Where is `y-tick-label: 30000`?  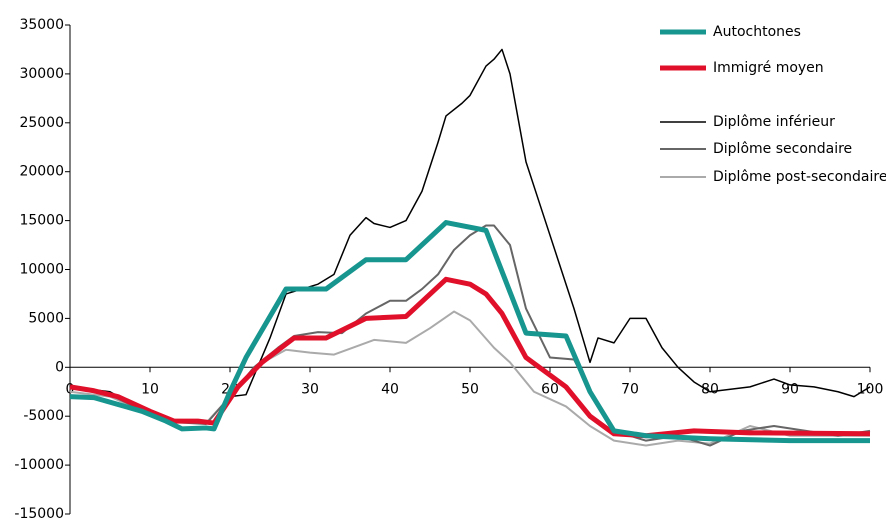 y-tick-label: 30000 is located at coordinates (41, 74).